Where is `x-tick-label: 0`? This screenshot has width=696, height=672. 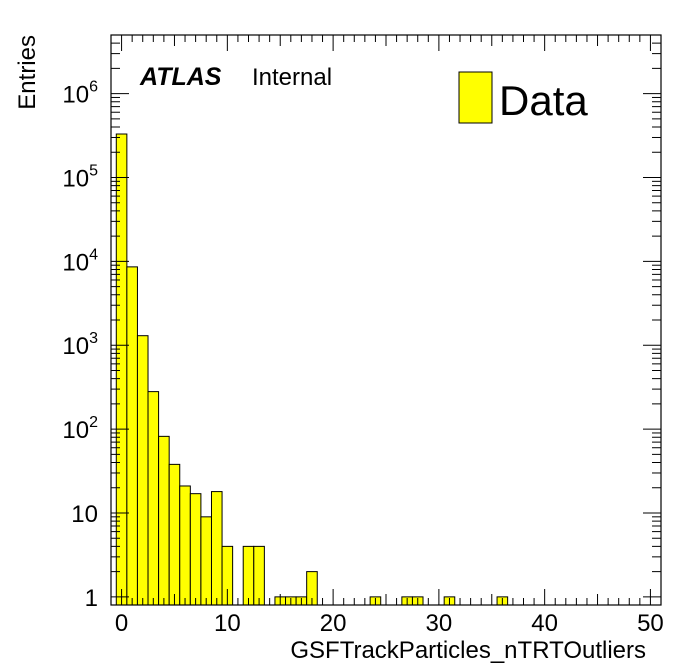
x-tick-label: 0 is located at coordinates (121, 623).